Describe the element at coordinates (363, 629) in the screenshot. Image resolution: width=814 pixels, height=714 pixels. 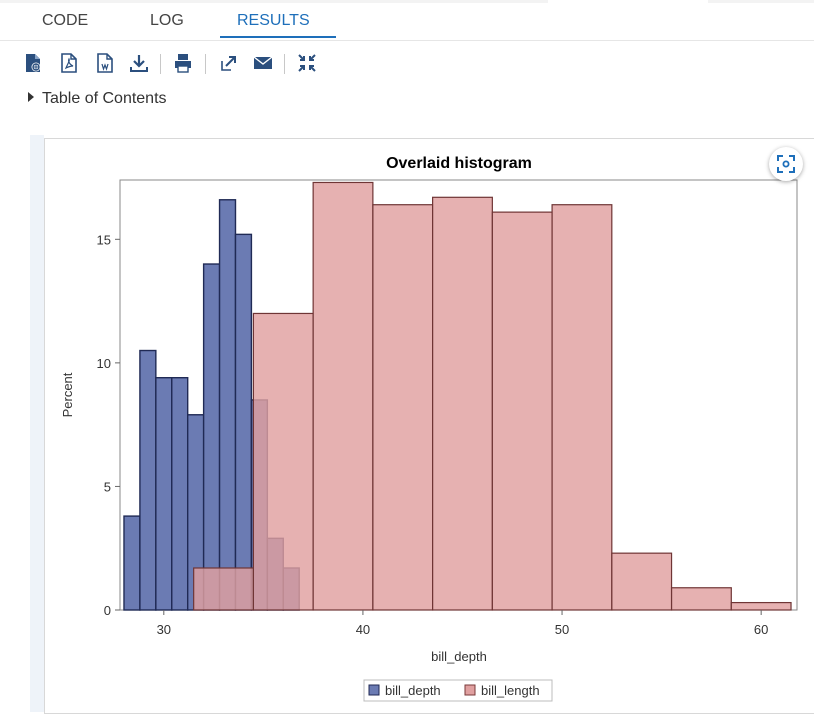
I see `x-tick-label: 40` at that location.